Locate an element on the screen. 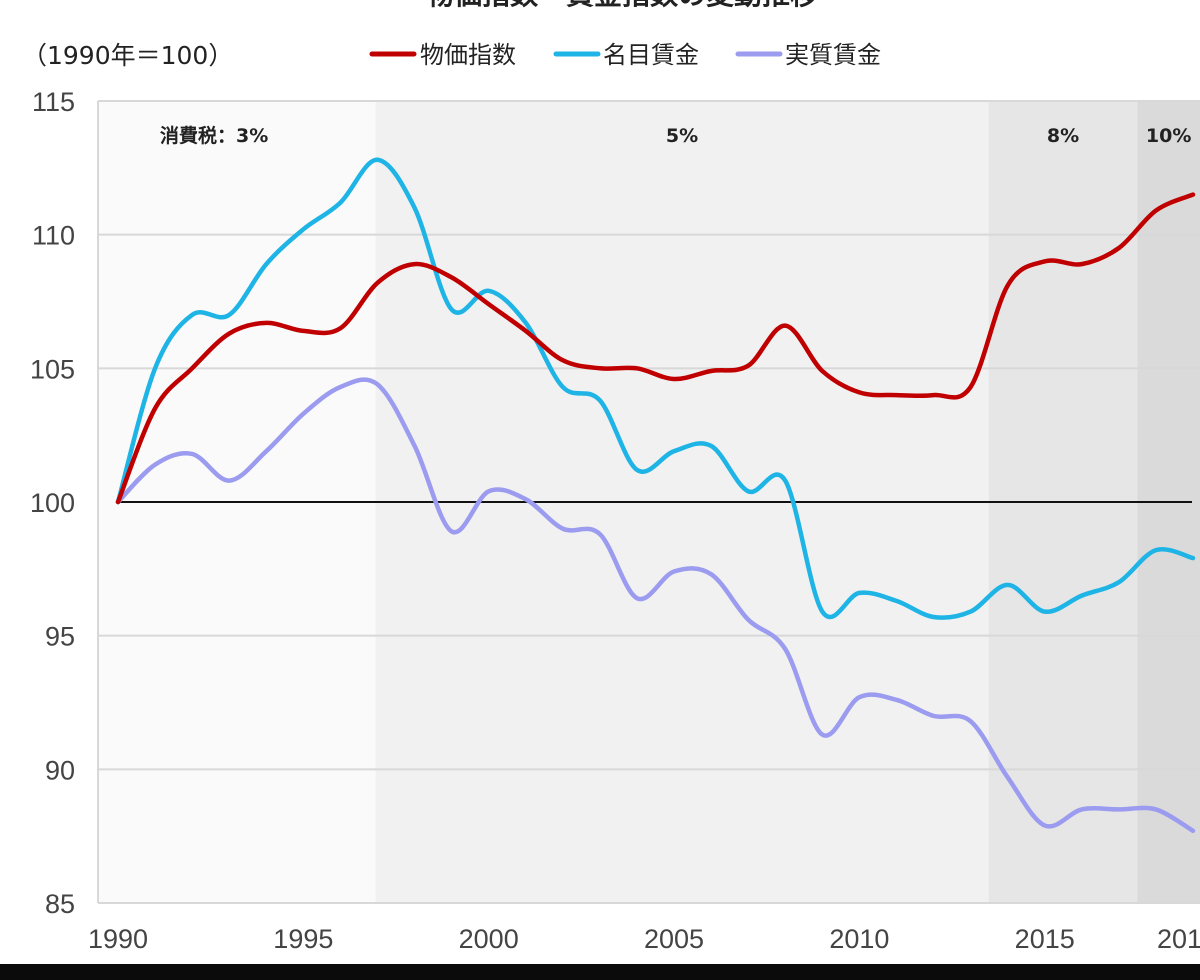 The height and width of the screenshot is (980, 1200). y-tick-label-90: 90 is located at coordinates (60, 770).